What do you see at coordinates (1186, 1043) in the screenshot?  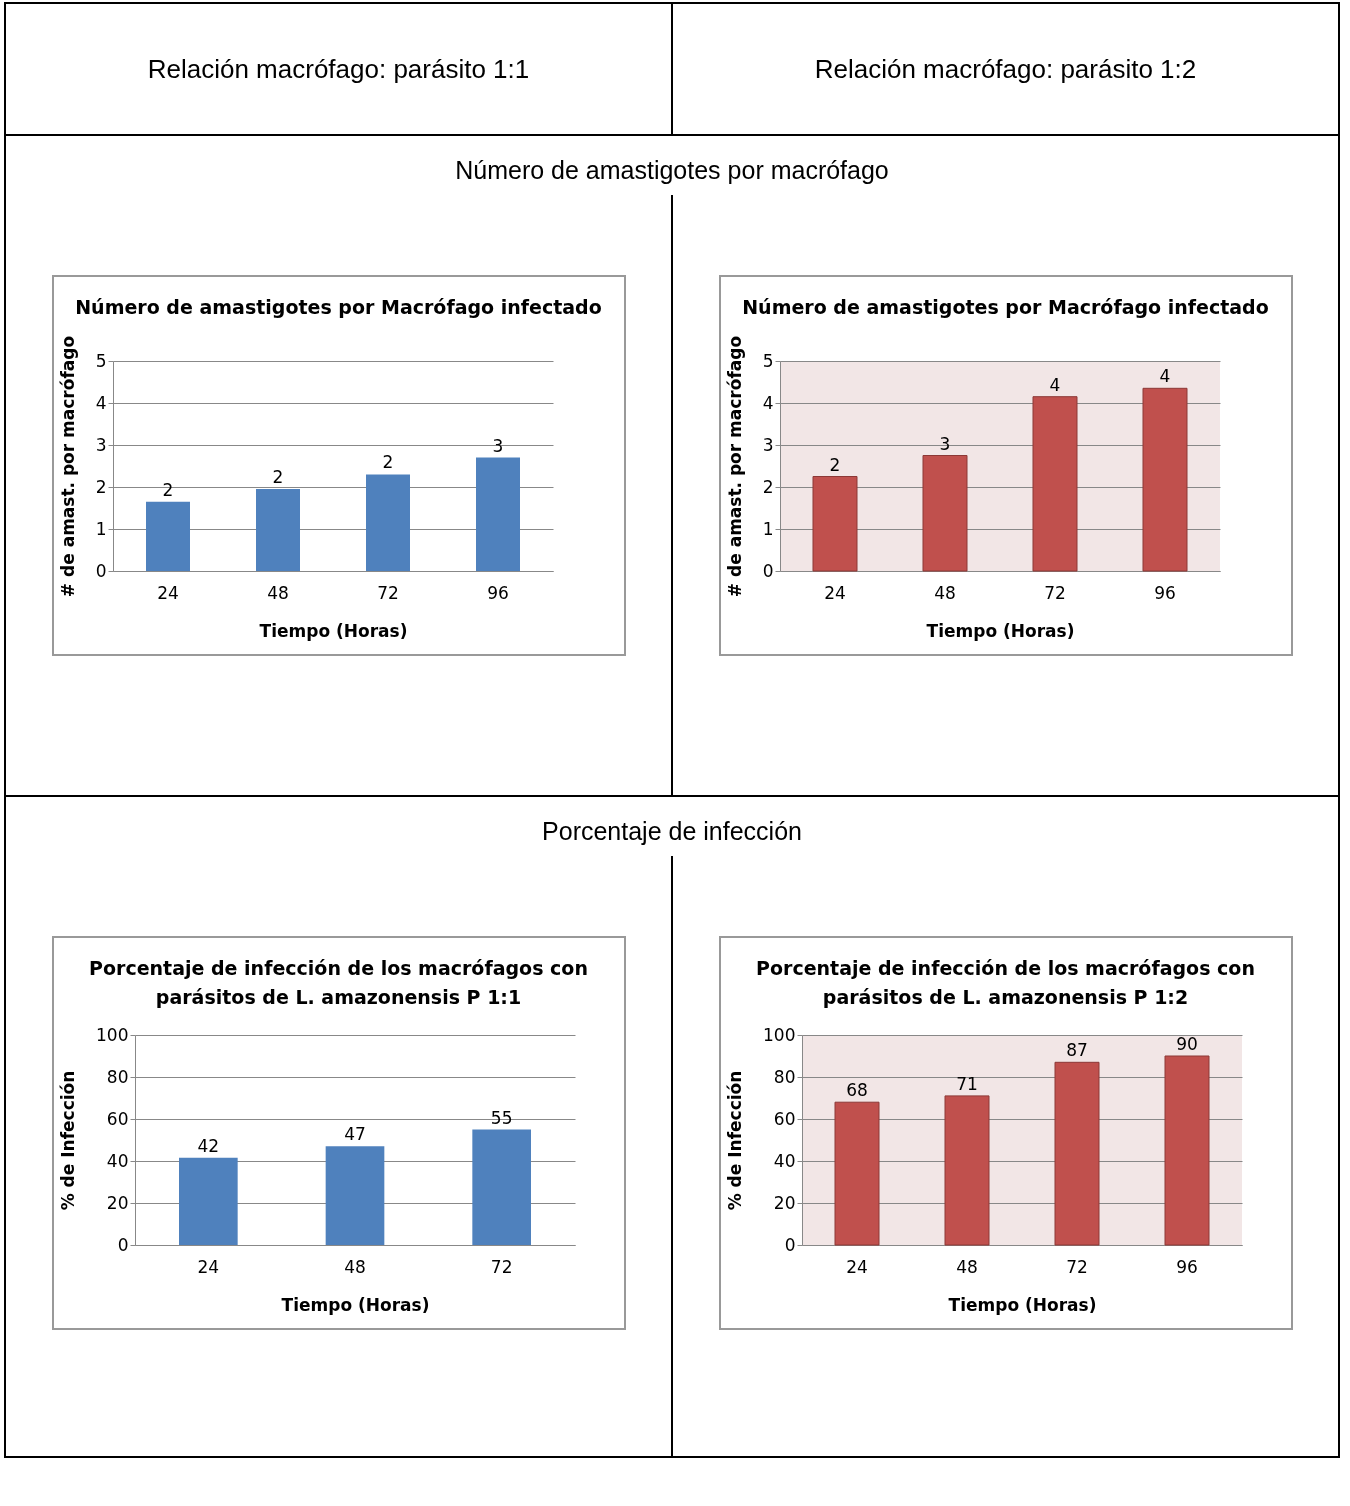 I see `data-label: 90` at bounding box center [1186, 1043].